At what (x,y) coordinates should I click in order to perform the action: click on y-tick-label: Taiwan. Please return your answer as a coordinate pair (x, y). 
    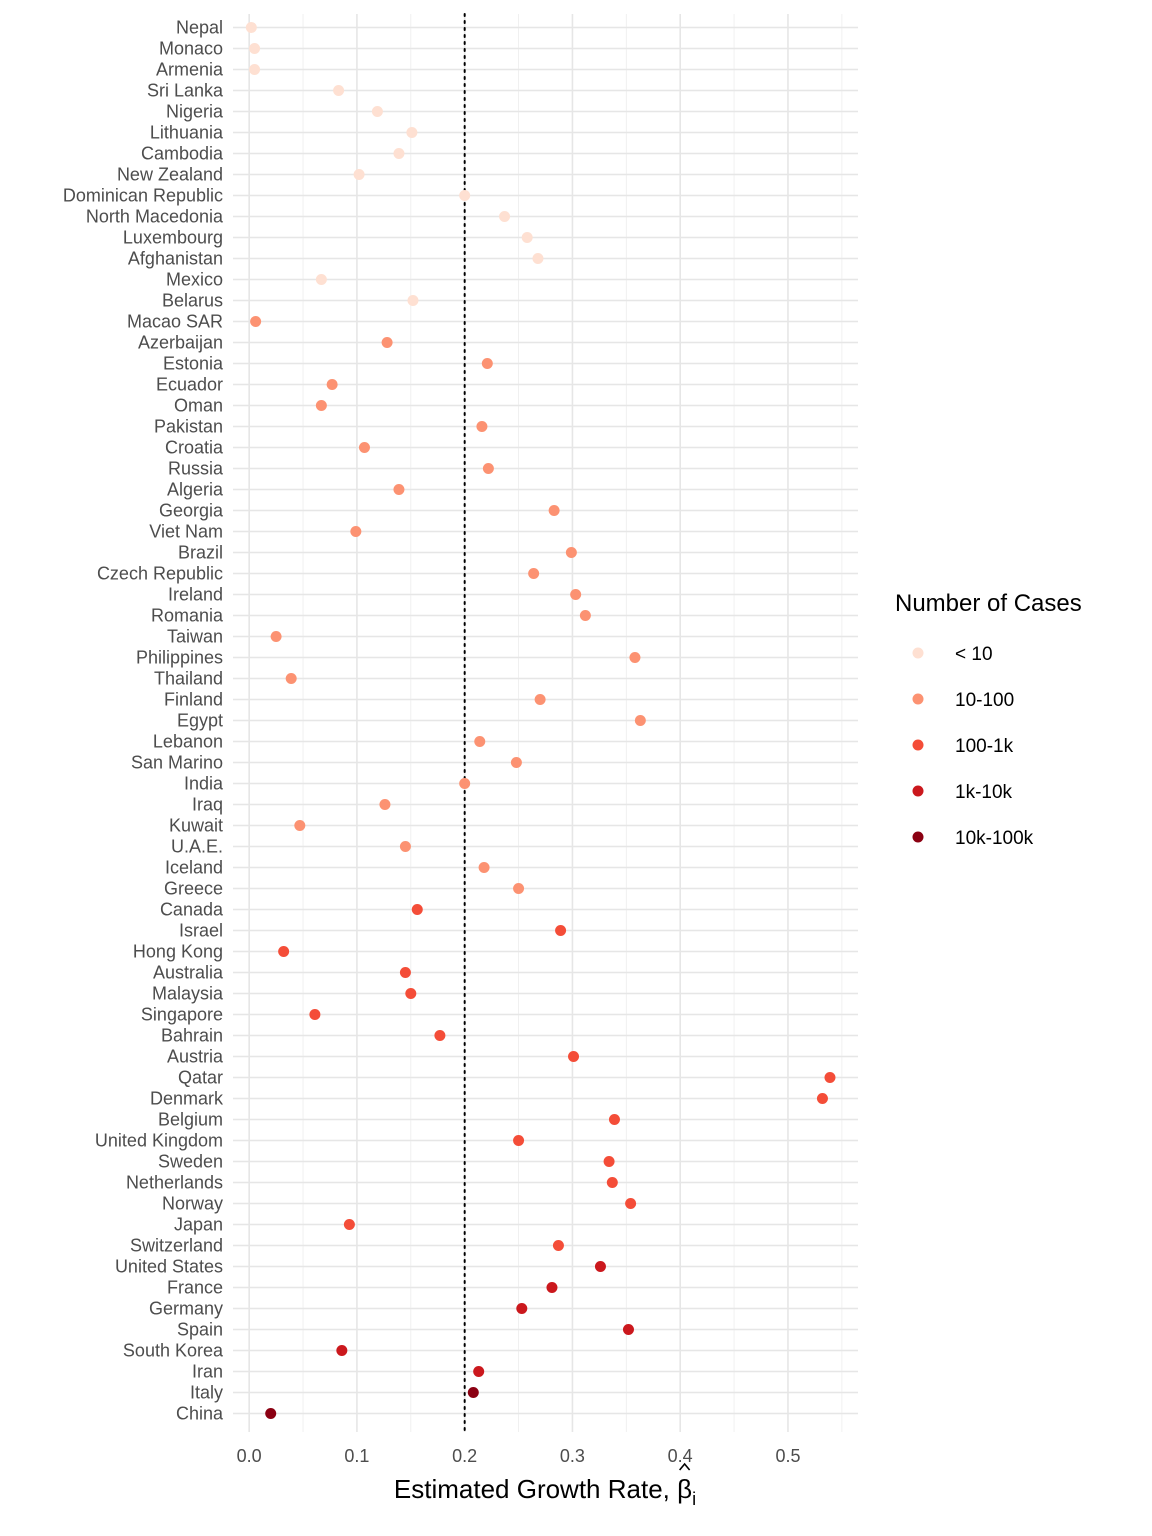
    Looking at the image, I should click on (195, 637).